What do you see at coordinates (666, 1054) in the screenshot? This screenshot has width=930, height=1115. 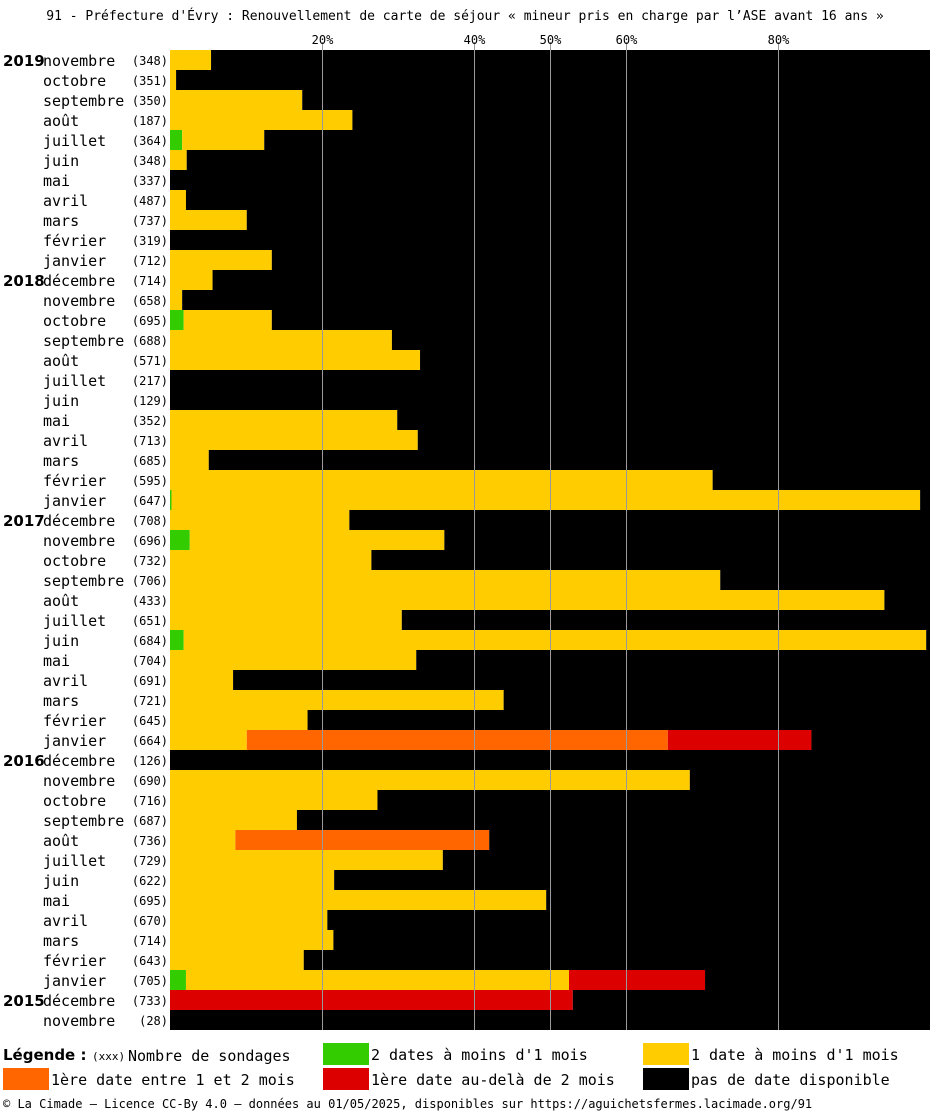 I see `legend-swatch-yellow` at bounding box center [666, 1054].